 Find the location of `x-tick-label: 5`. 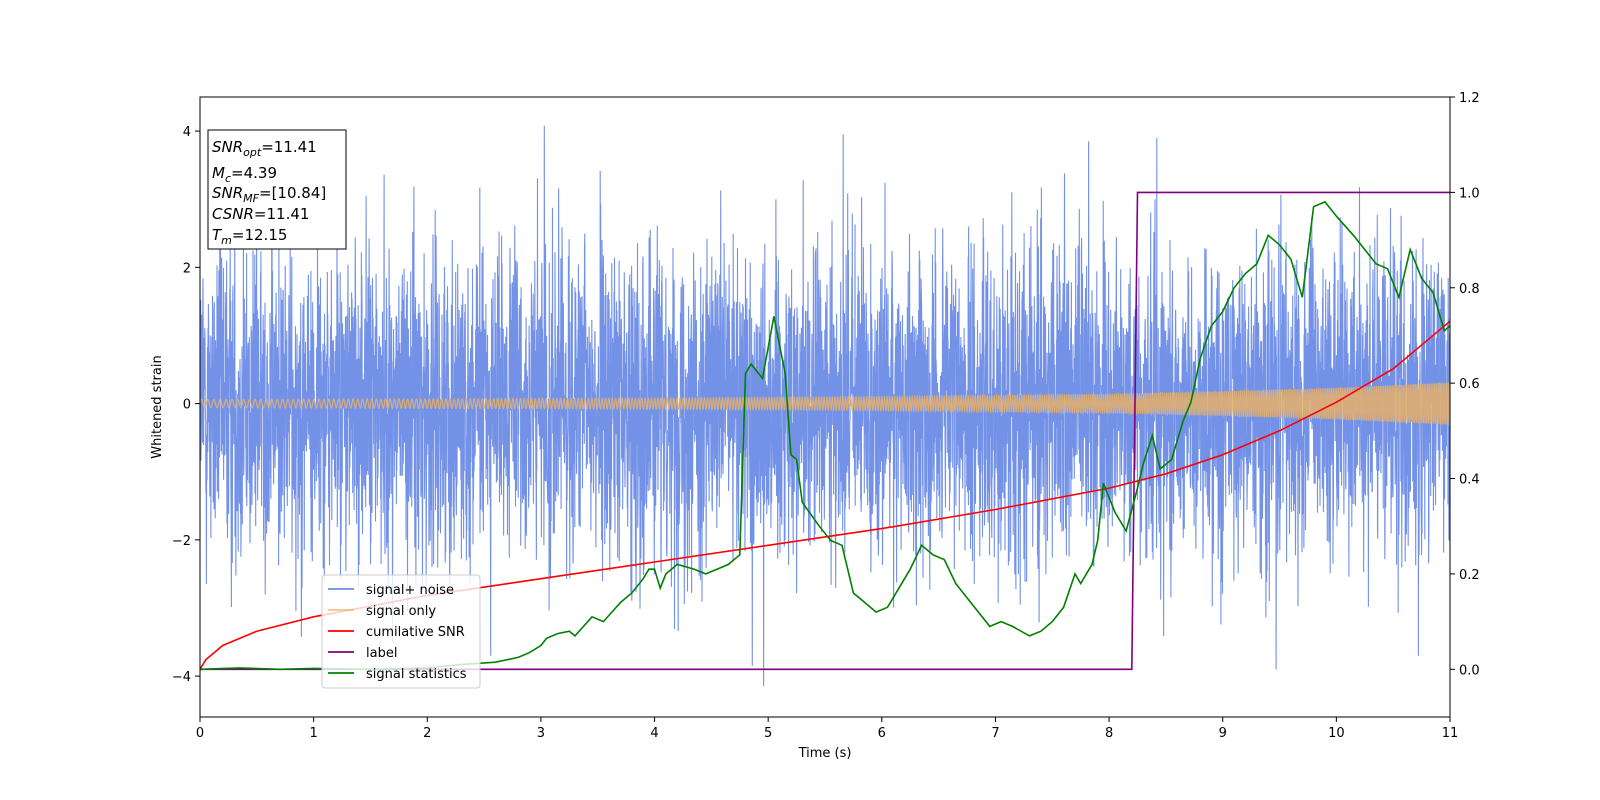

x-tick-label: 5 is located at coordinates (768, 733).